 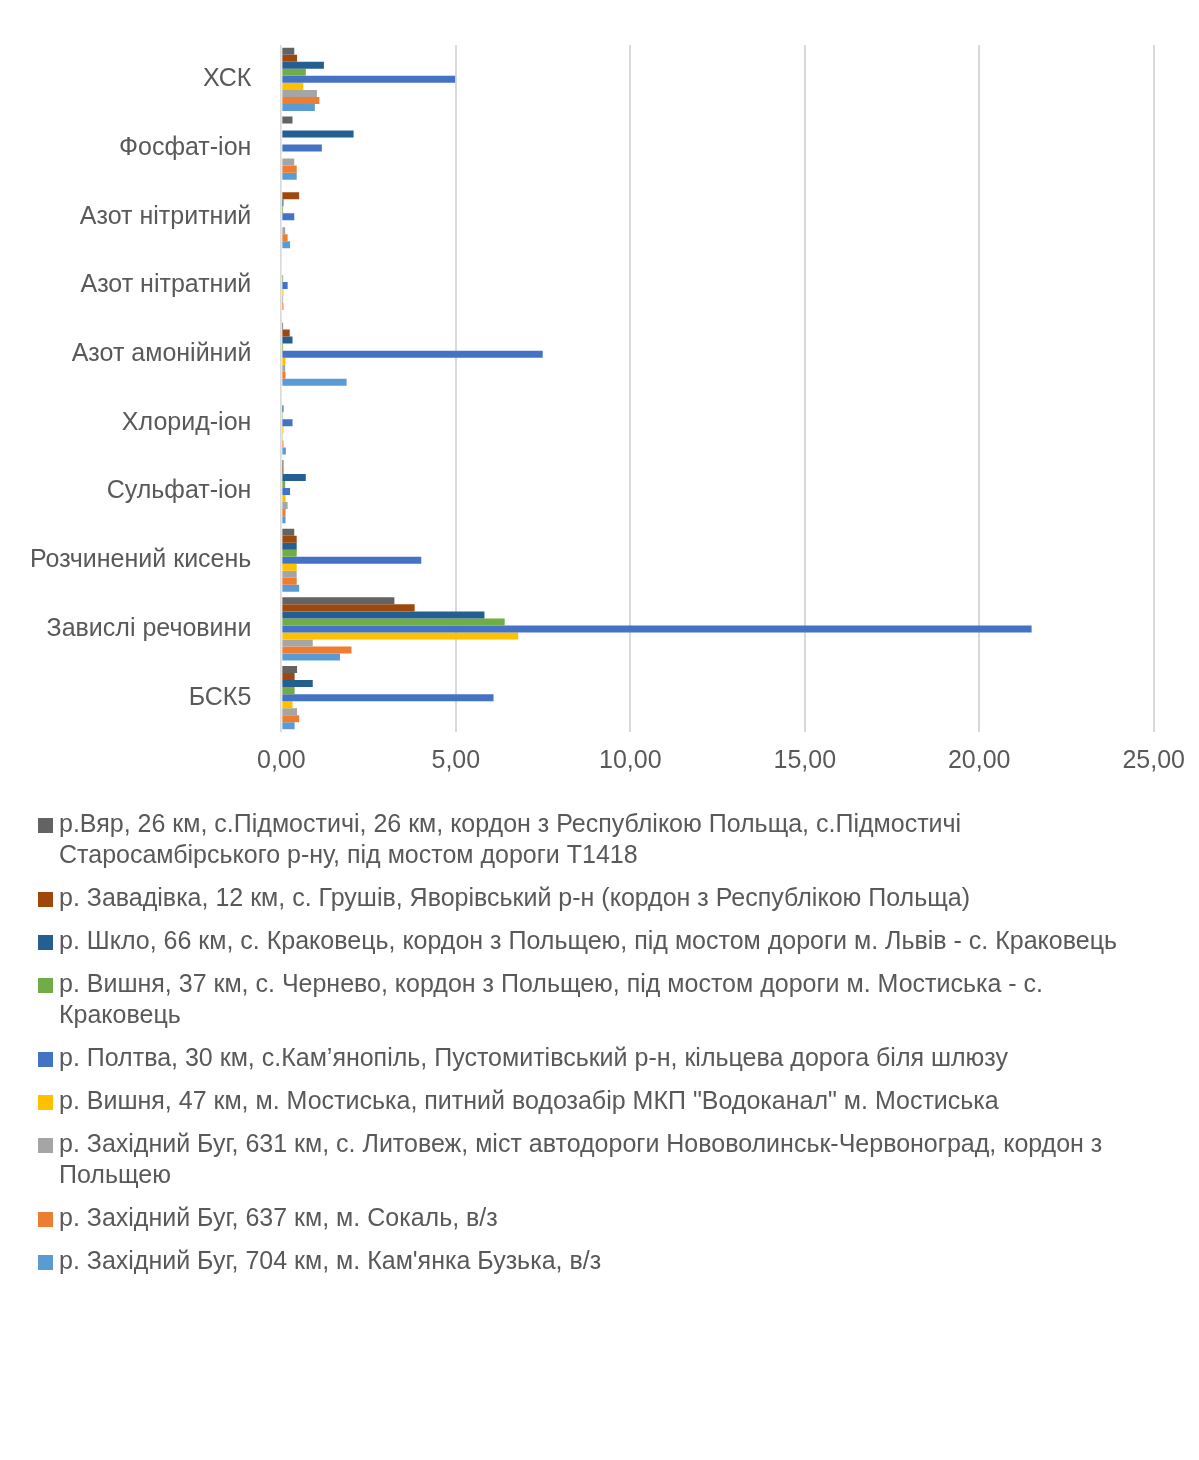 I want to click on legend-label: р. Вишня, 37 км, с. Чернево, кордон з Польщею, під мостом дороги м. Мостиська - с. Краковець, so click(x=552, y=999).